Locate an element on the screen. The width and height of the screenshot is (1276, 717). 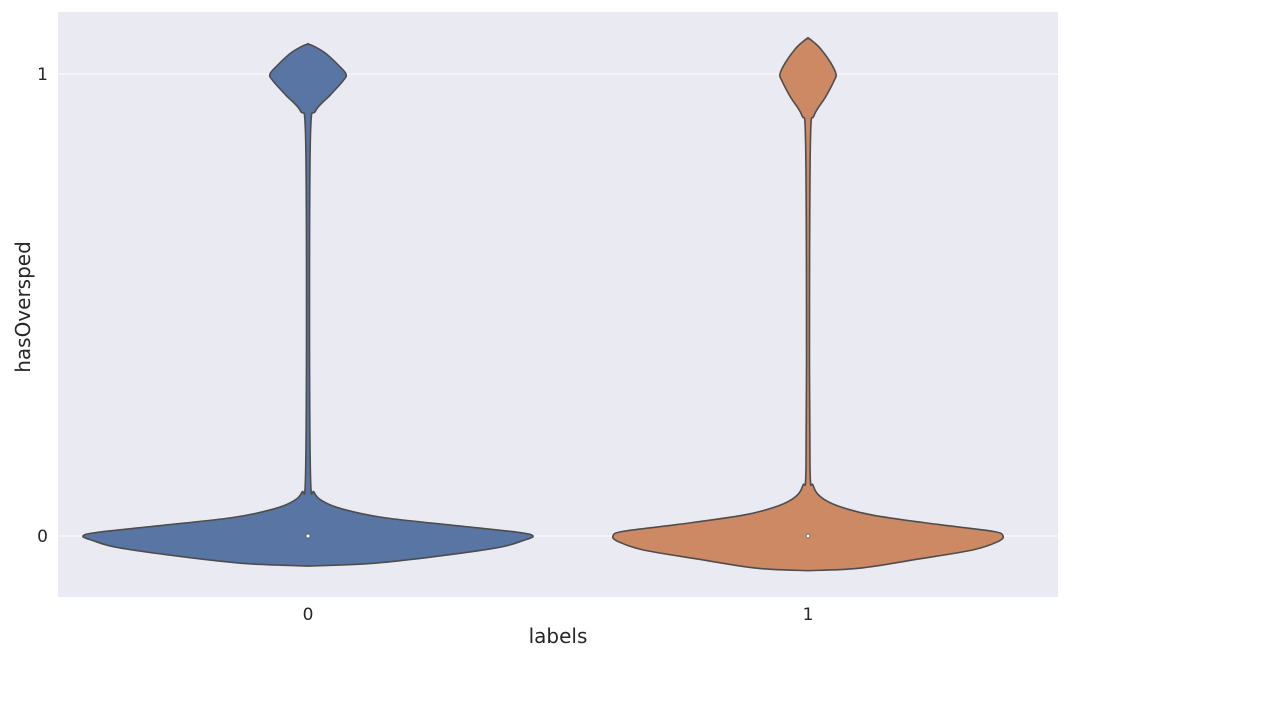
x-axis-label: labels is located at coordinates (558, 636).